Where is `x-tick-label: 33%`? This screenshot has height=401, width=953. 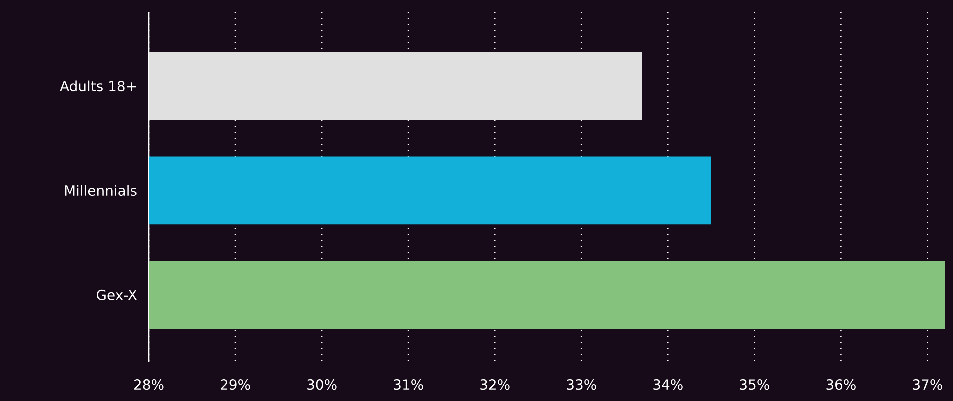 x-tick-label: 33% is located at coordinates (581, 385).